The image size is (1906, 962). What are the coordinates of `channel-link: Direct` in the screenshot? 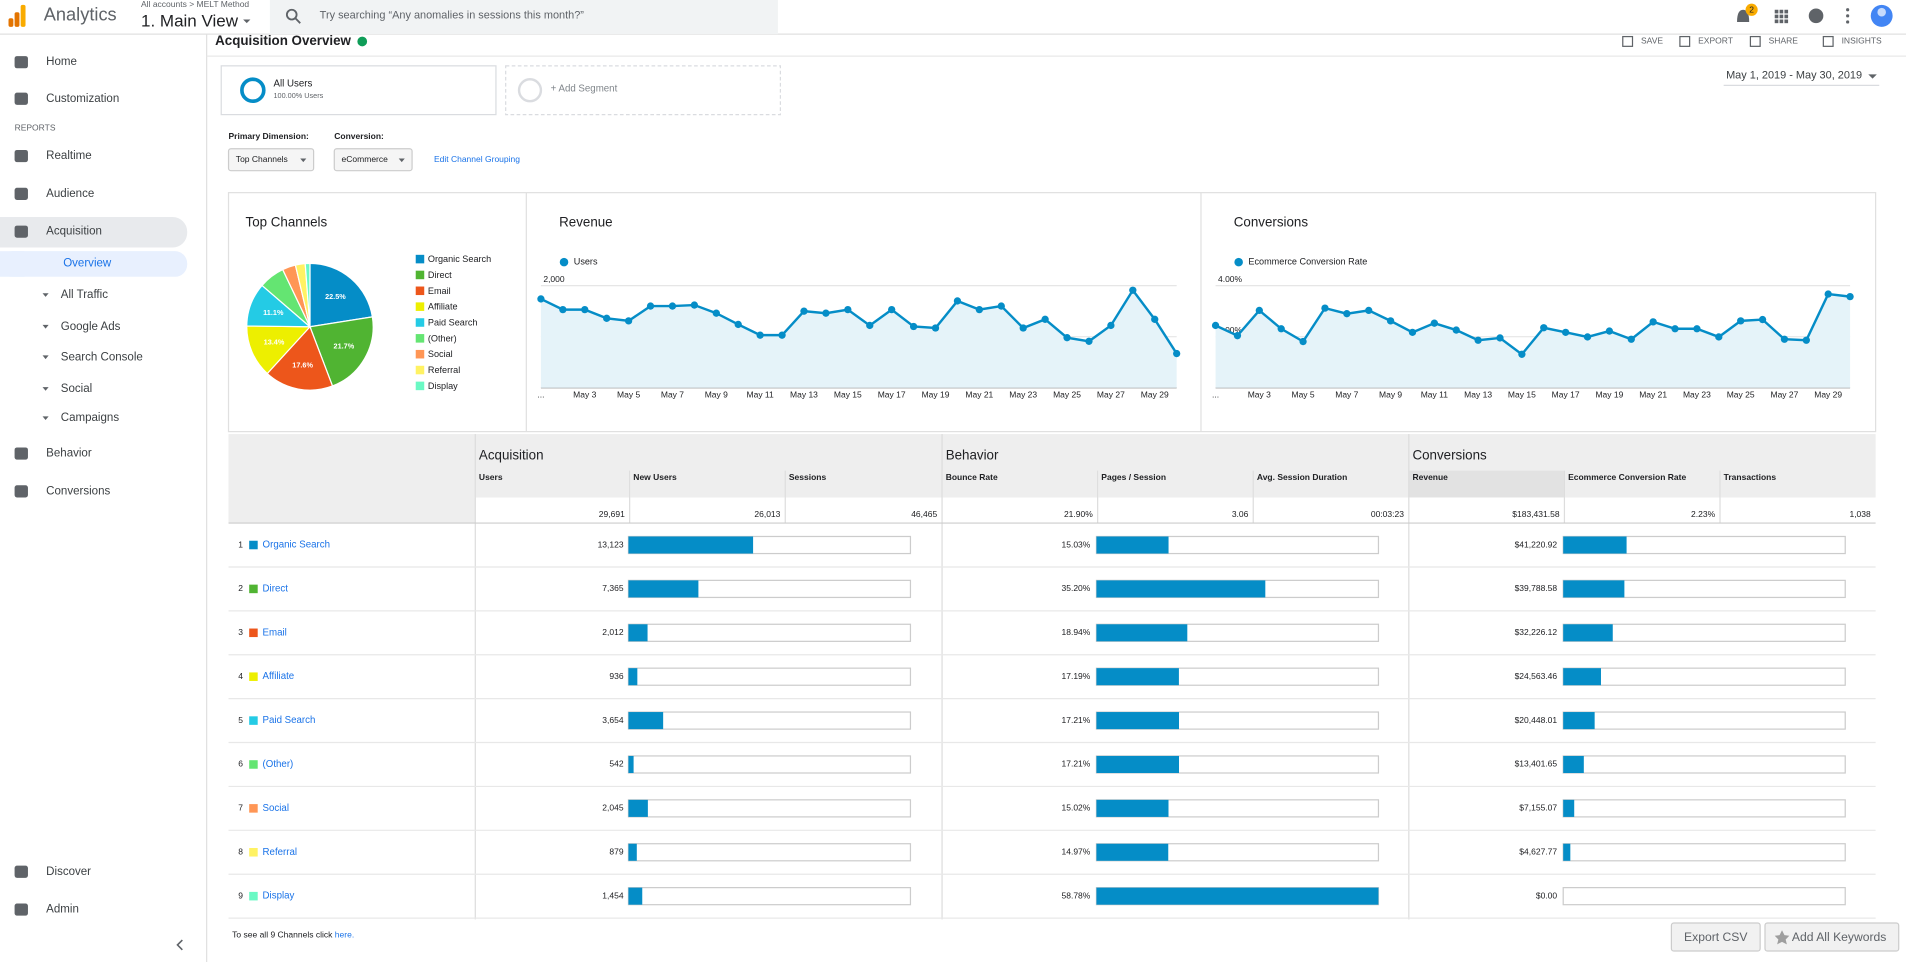 It's located at (276, 588).